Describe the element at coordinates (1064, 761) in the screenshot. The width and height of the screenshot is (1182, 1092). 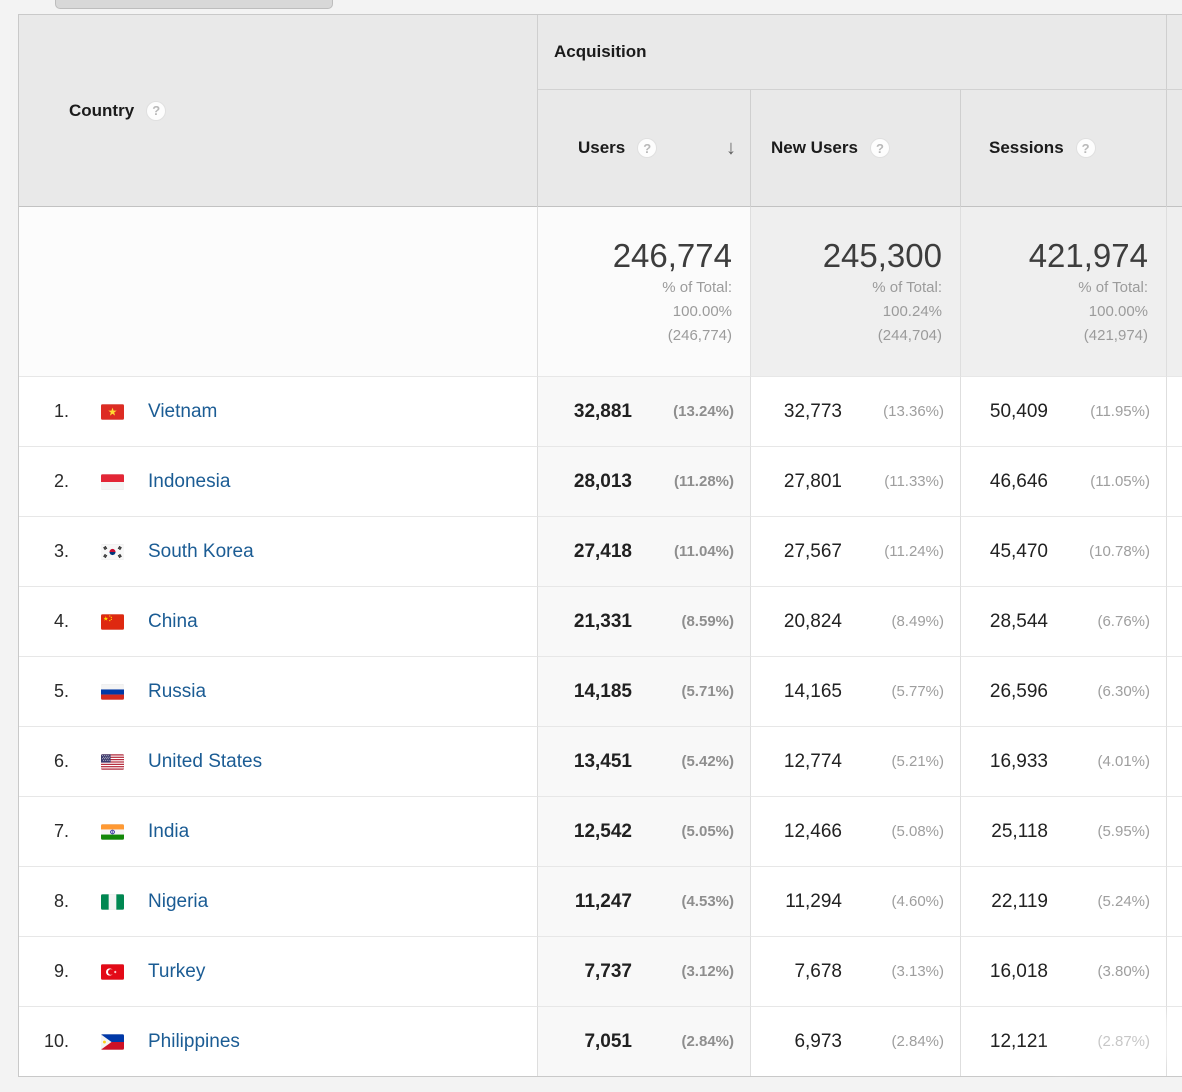
I see `sessions-cell: 16,933 (4.01%)` at that location.